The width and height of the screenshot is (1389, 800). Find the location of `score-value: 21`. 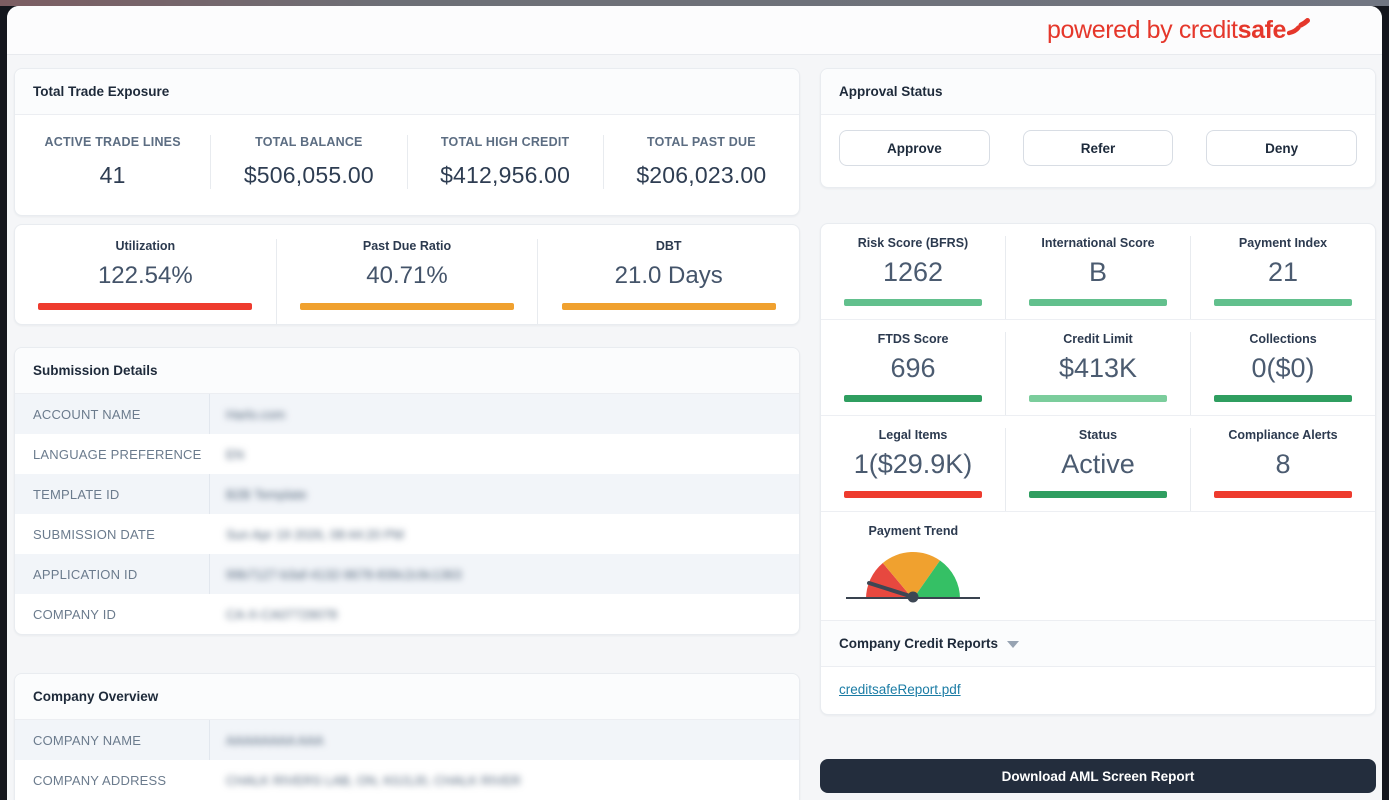

score-value: 21 is located at coordinates (1283, 272).